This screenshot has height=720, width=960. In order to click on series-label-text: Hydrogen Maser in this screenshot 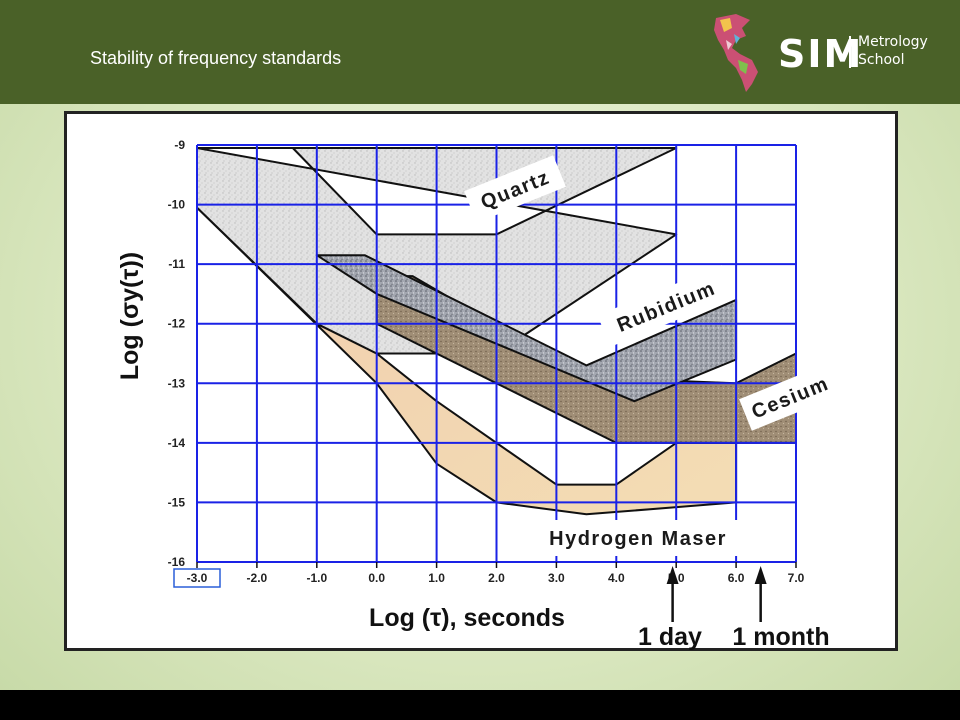, I will do `click(638, 539)`.